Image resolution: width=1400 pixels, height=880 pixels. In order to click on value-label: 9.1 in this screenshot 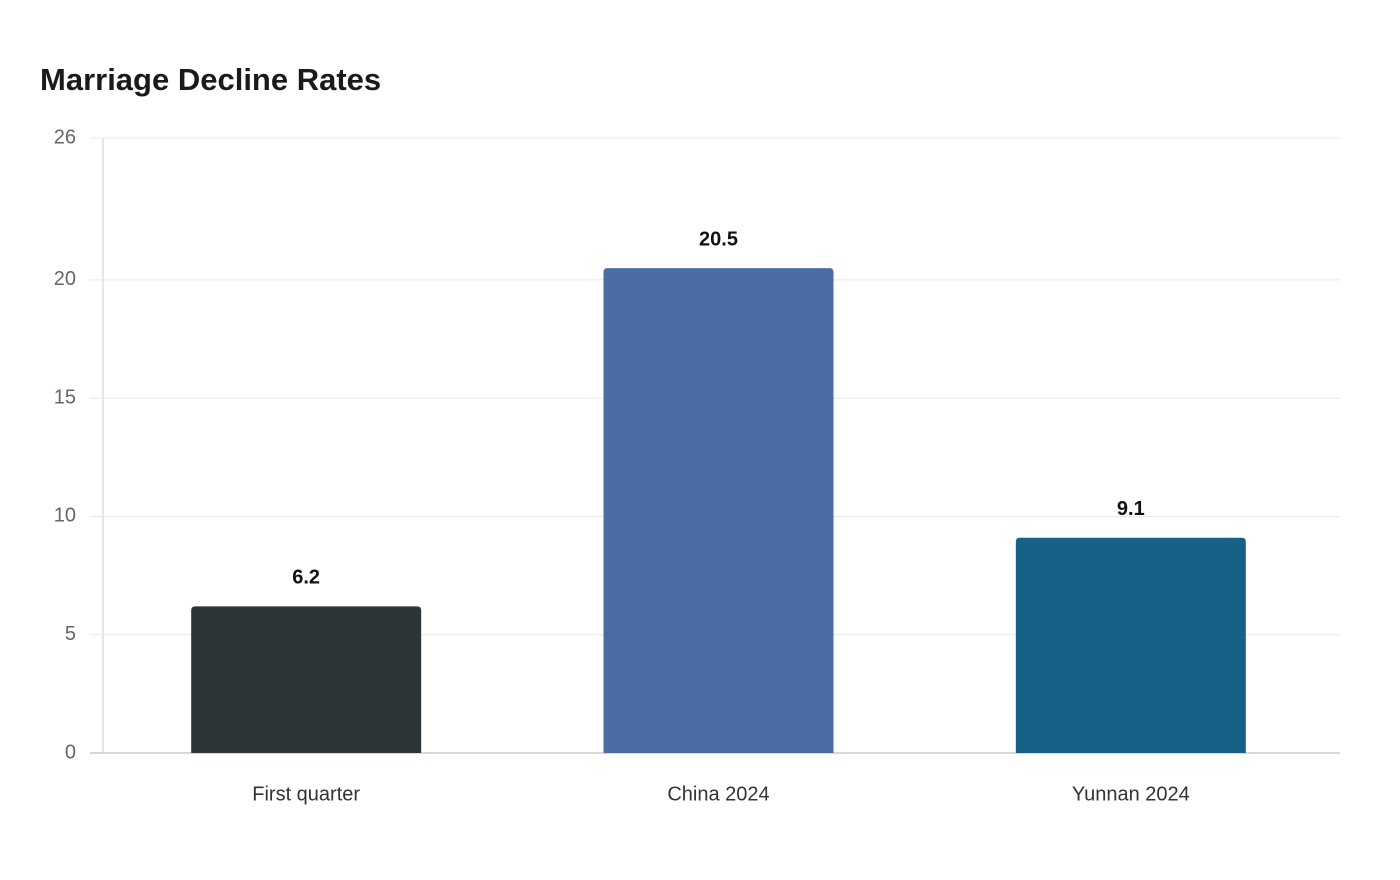, I will do `click(1131, 509)`.